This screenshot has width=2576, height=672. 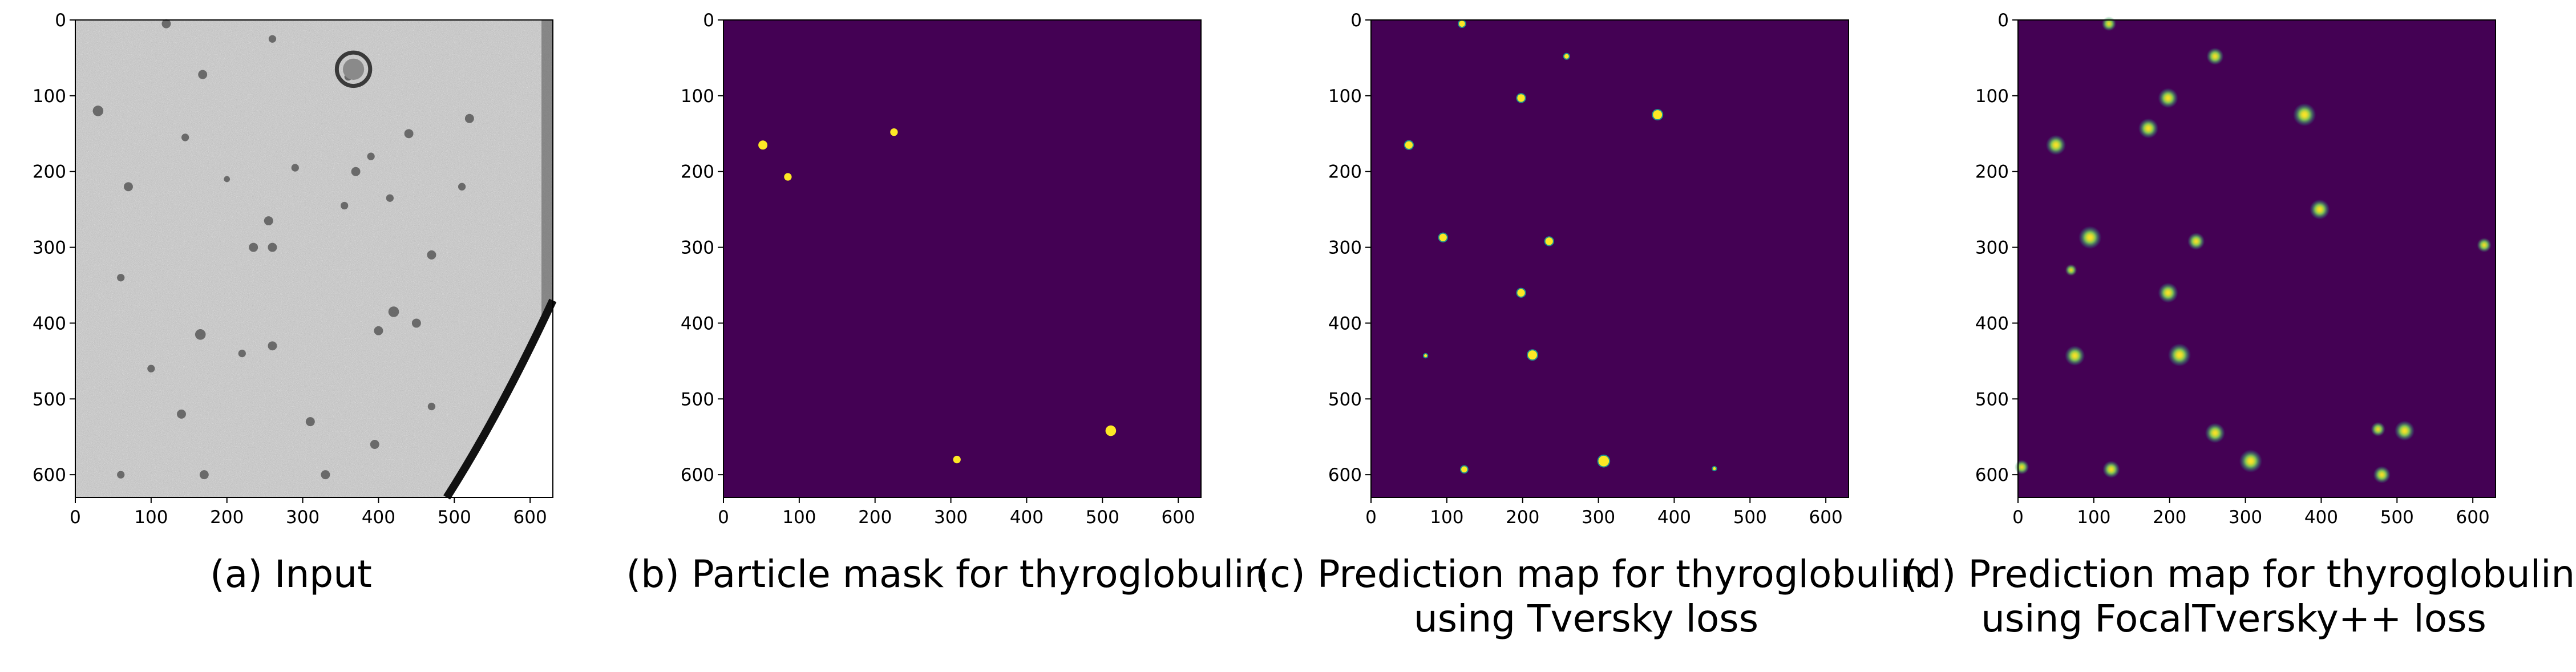 I want to click on input-membrane-outer, so click(x=500, y=399).